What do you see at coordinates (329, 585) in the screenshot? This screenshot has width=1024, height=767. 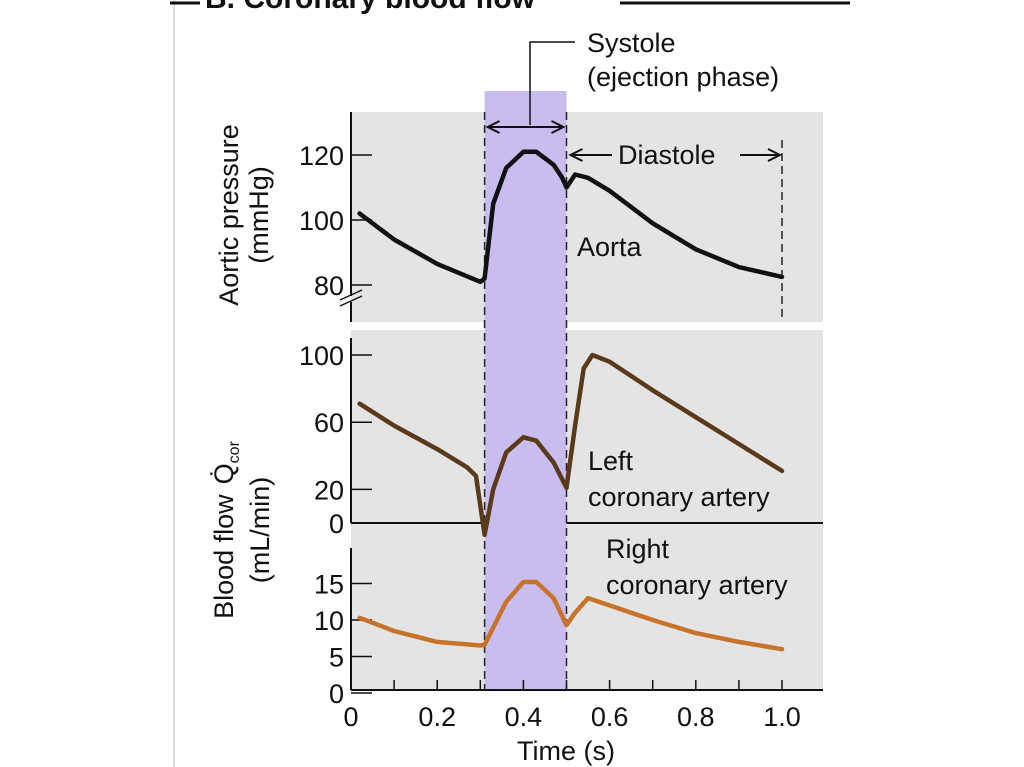 I see `y-tick-label: 15` at bounding box center [329, 585].